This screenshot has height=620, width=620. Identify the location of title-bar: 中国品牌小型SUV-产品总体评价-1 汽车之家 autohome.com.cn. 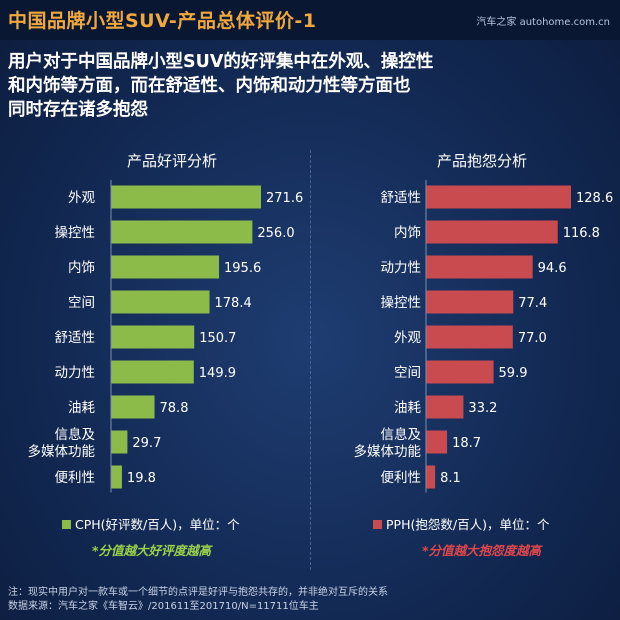
(310, 20).